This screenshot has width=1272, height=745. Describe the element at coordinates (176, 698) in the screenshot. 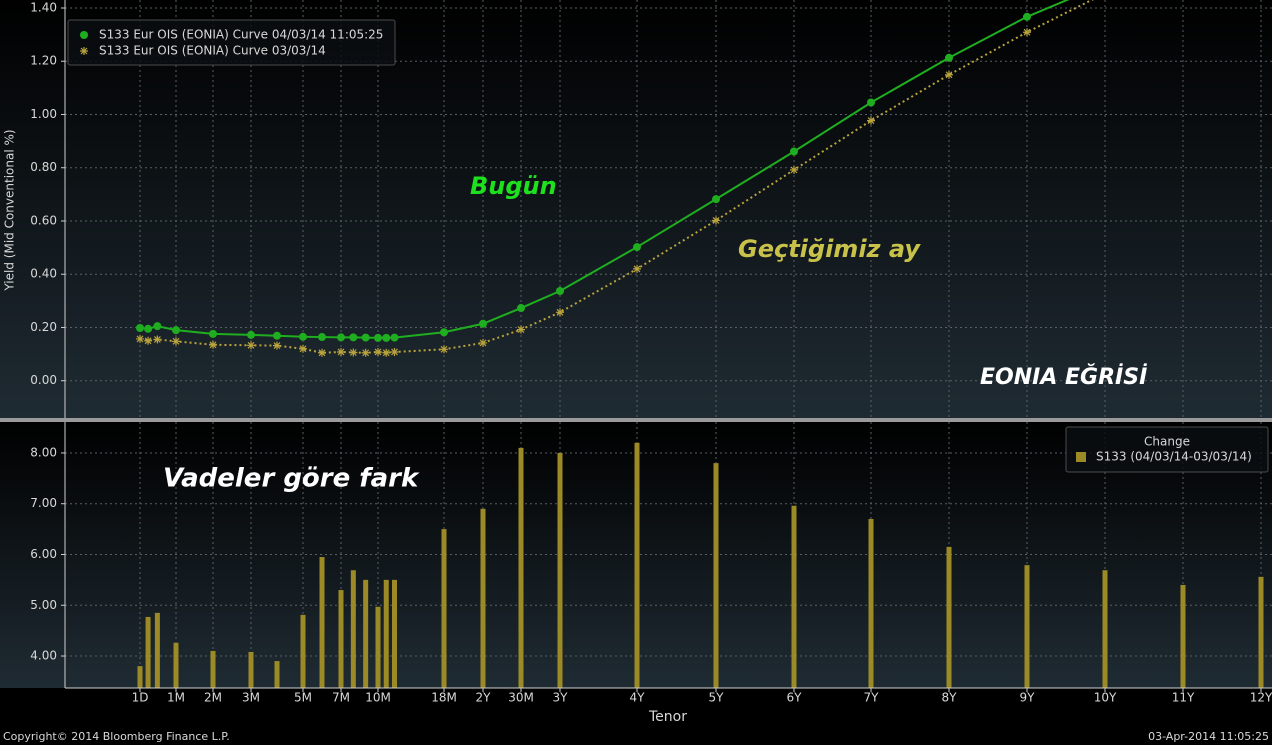

I see `x-tick-label: 1M` at that location.